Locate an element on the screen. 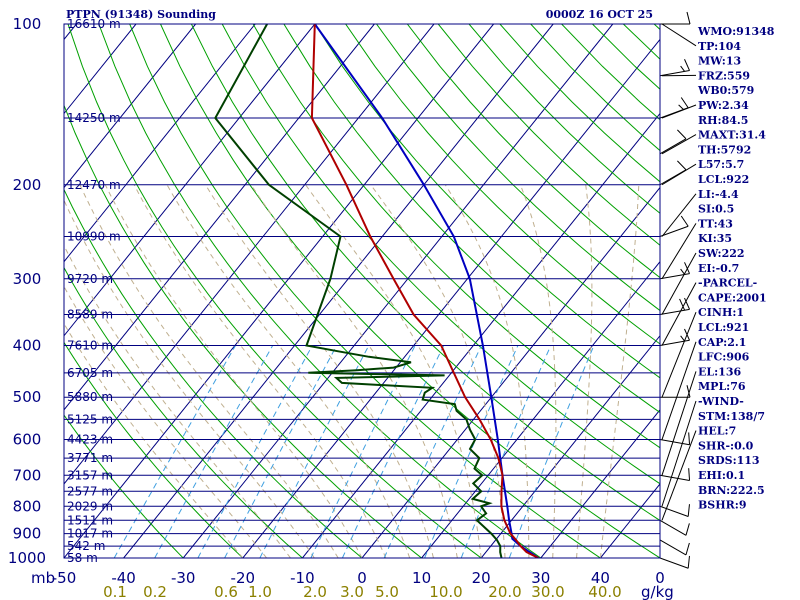  dry-adiabat is located at coordinates (183, 412).